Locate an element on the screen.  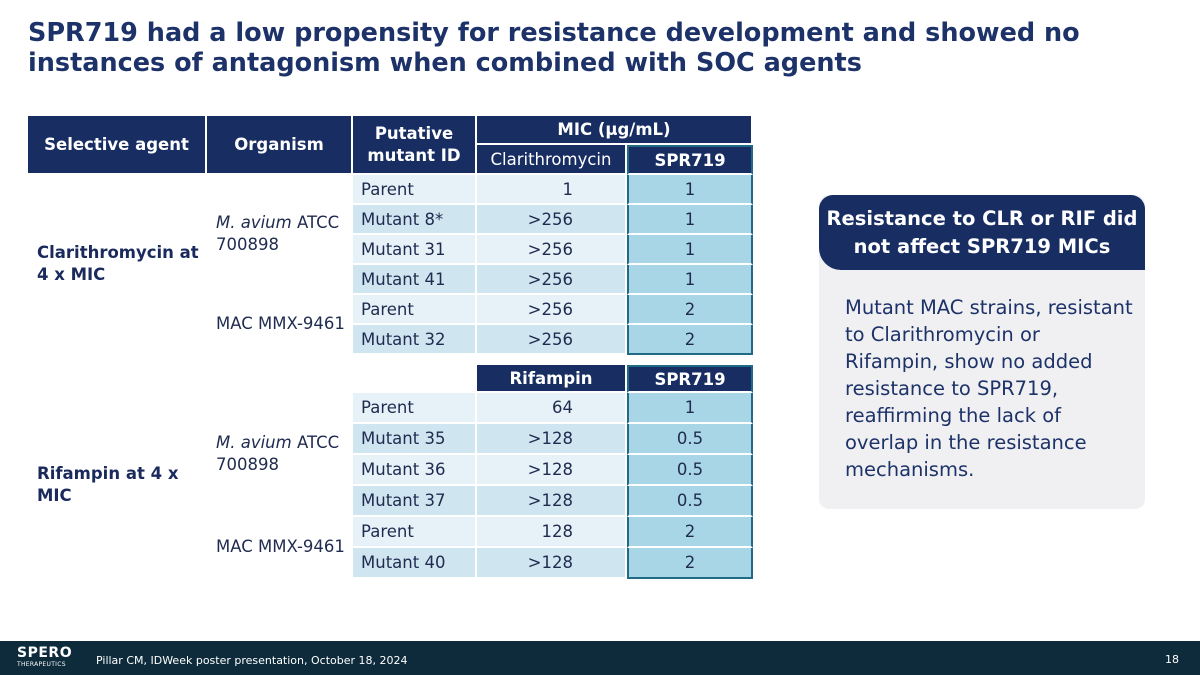
agent-clarithromycin: Clarithromycin at 4 x MIC is located at coordinates (117, 265).